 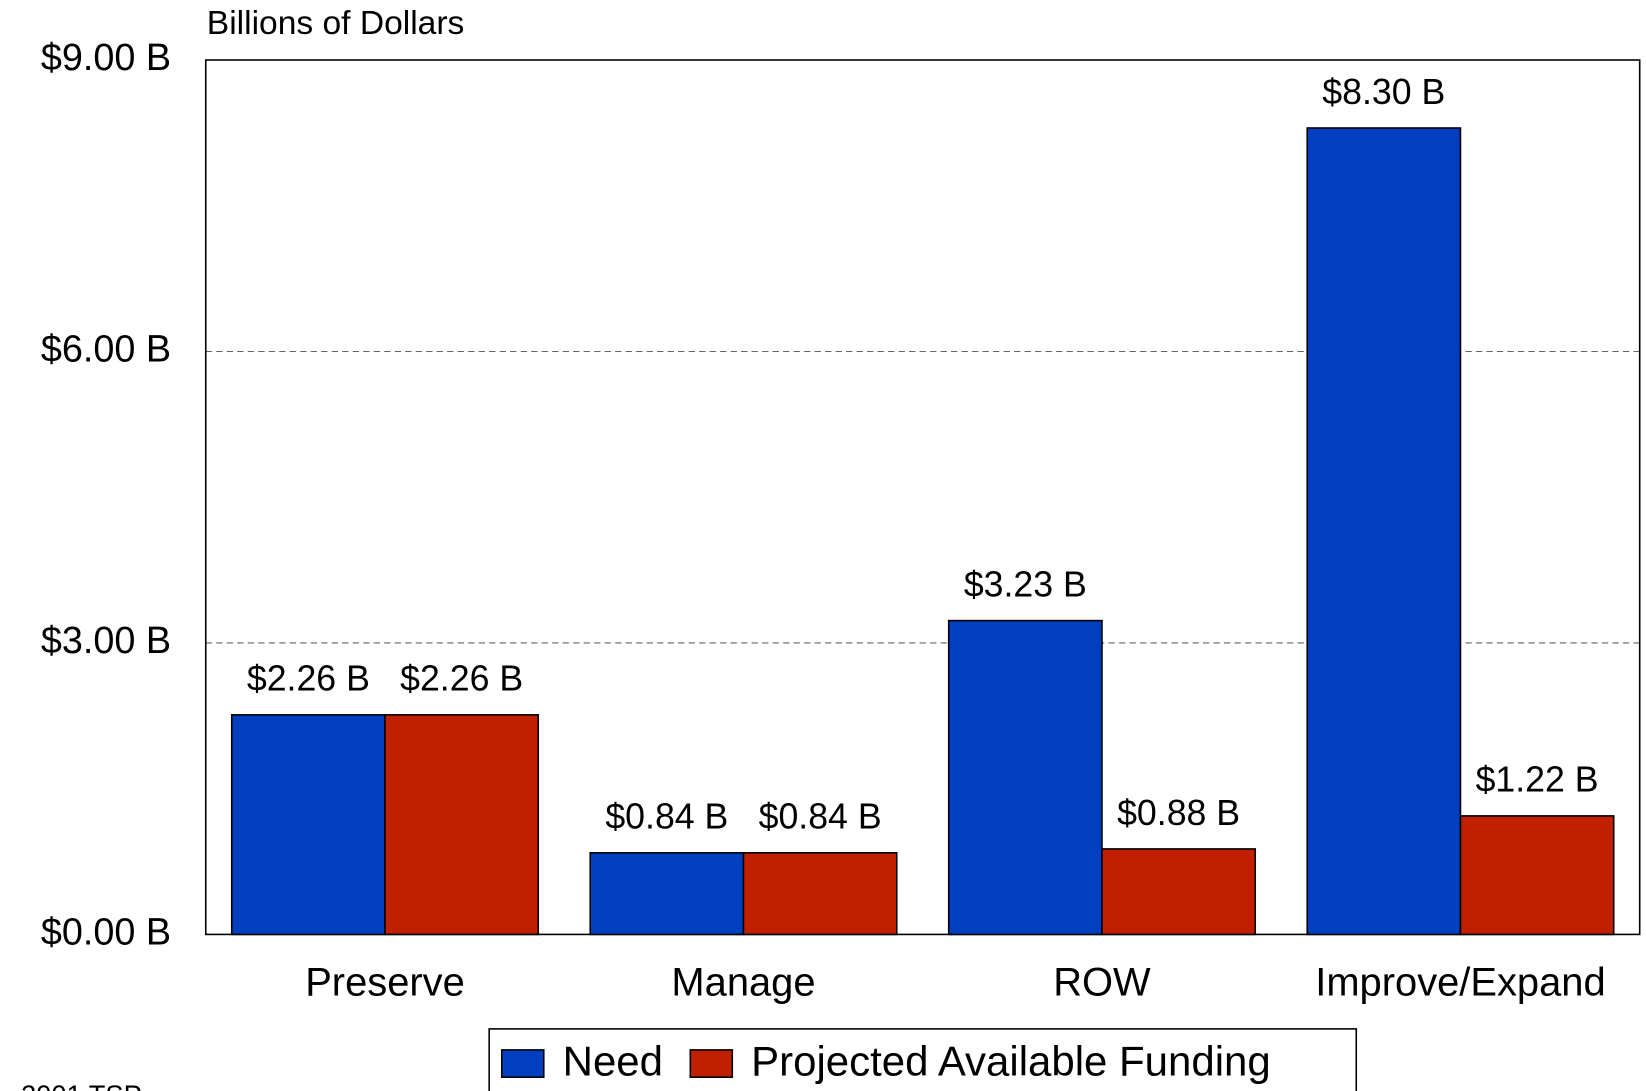 I want to click on x-tick-label: Manage, so click(x=743, y=982).